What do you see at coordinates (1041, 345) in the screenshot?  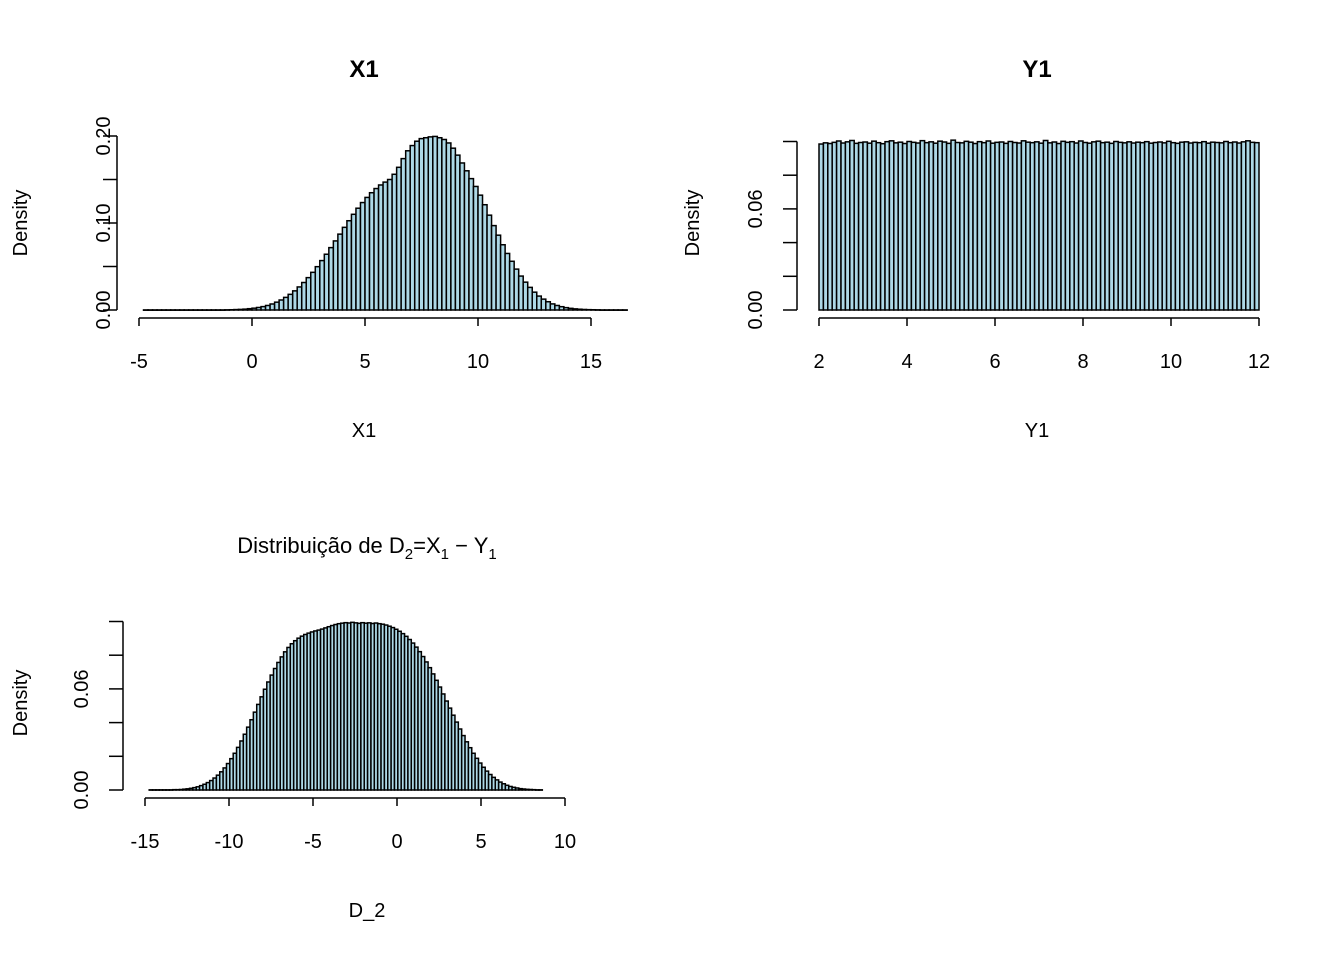 I see `x-axis: 2 4 6 8 10 12` at bounding box center [1041, 345].